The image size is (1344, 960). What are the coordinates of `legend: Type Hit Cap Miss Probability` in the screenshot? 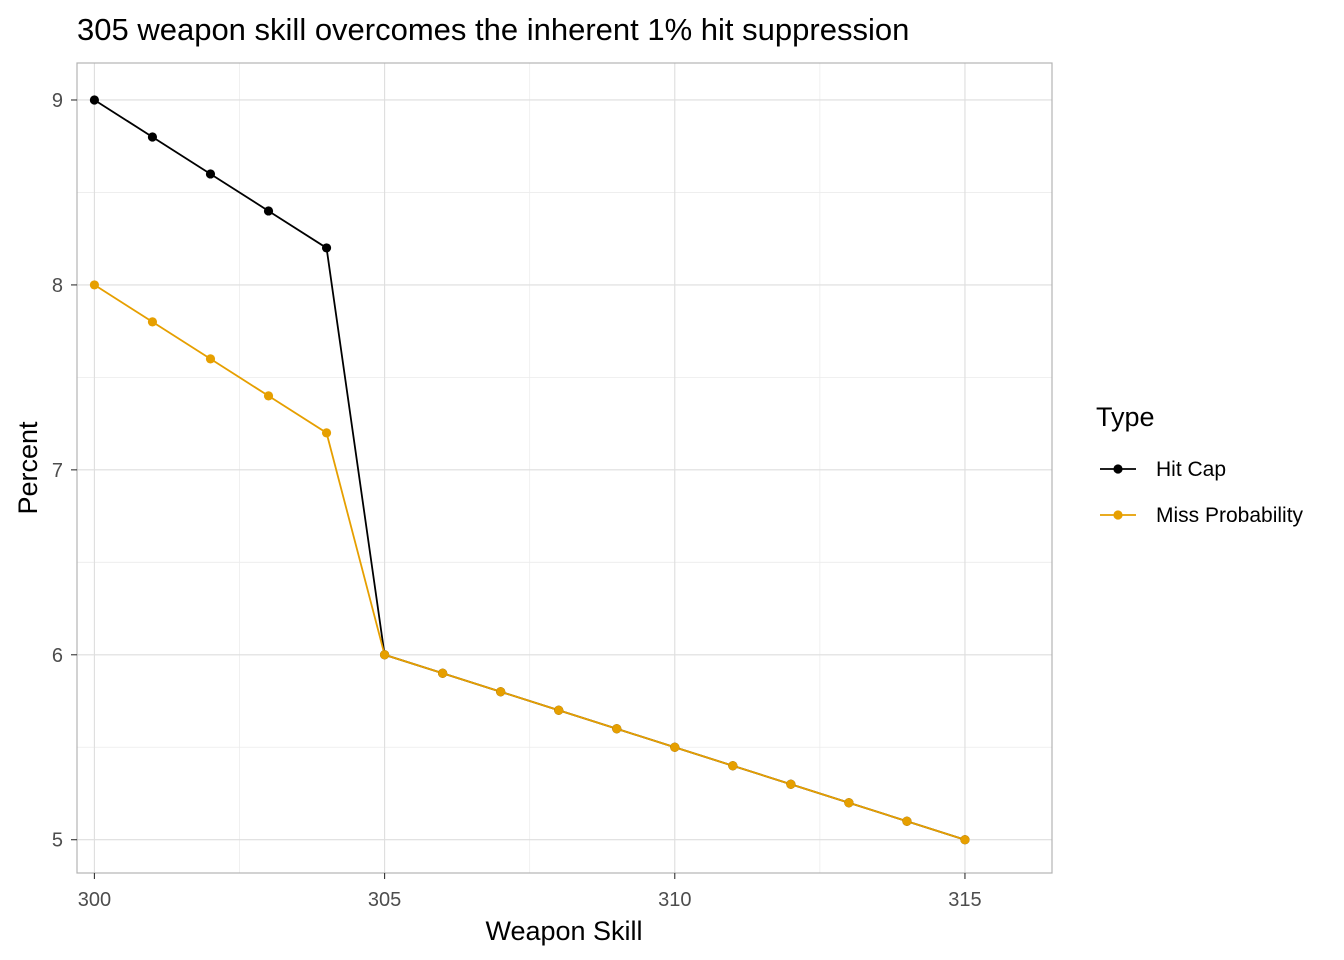 It's located at (1200, 464).